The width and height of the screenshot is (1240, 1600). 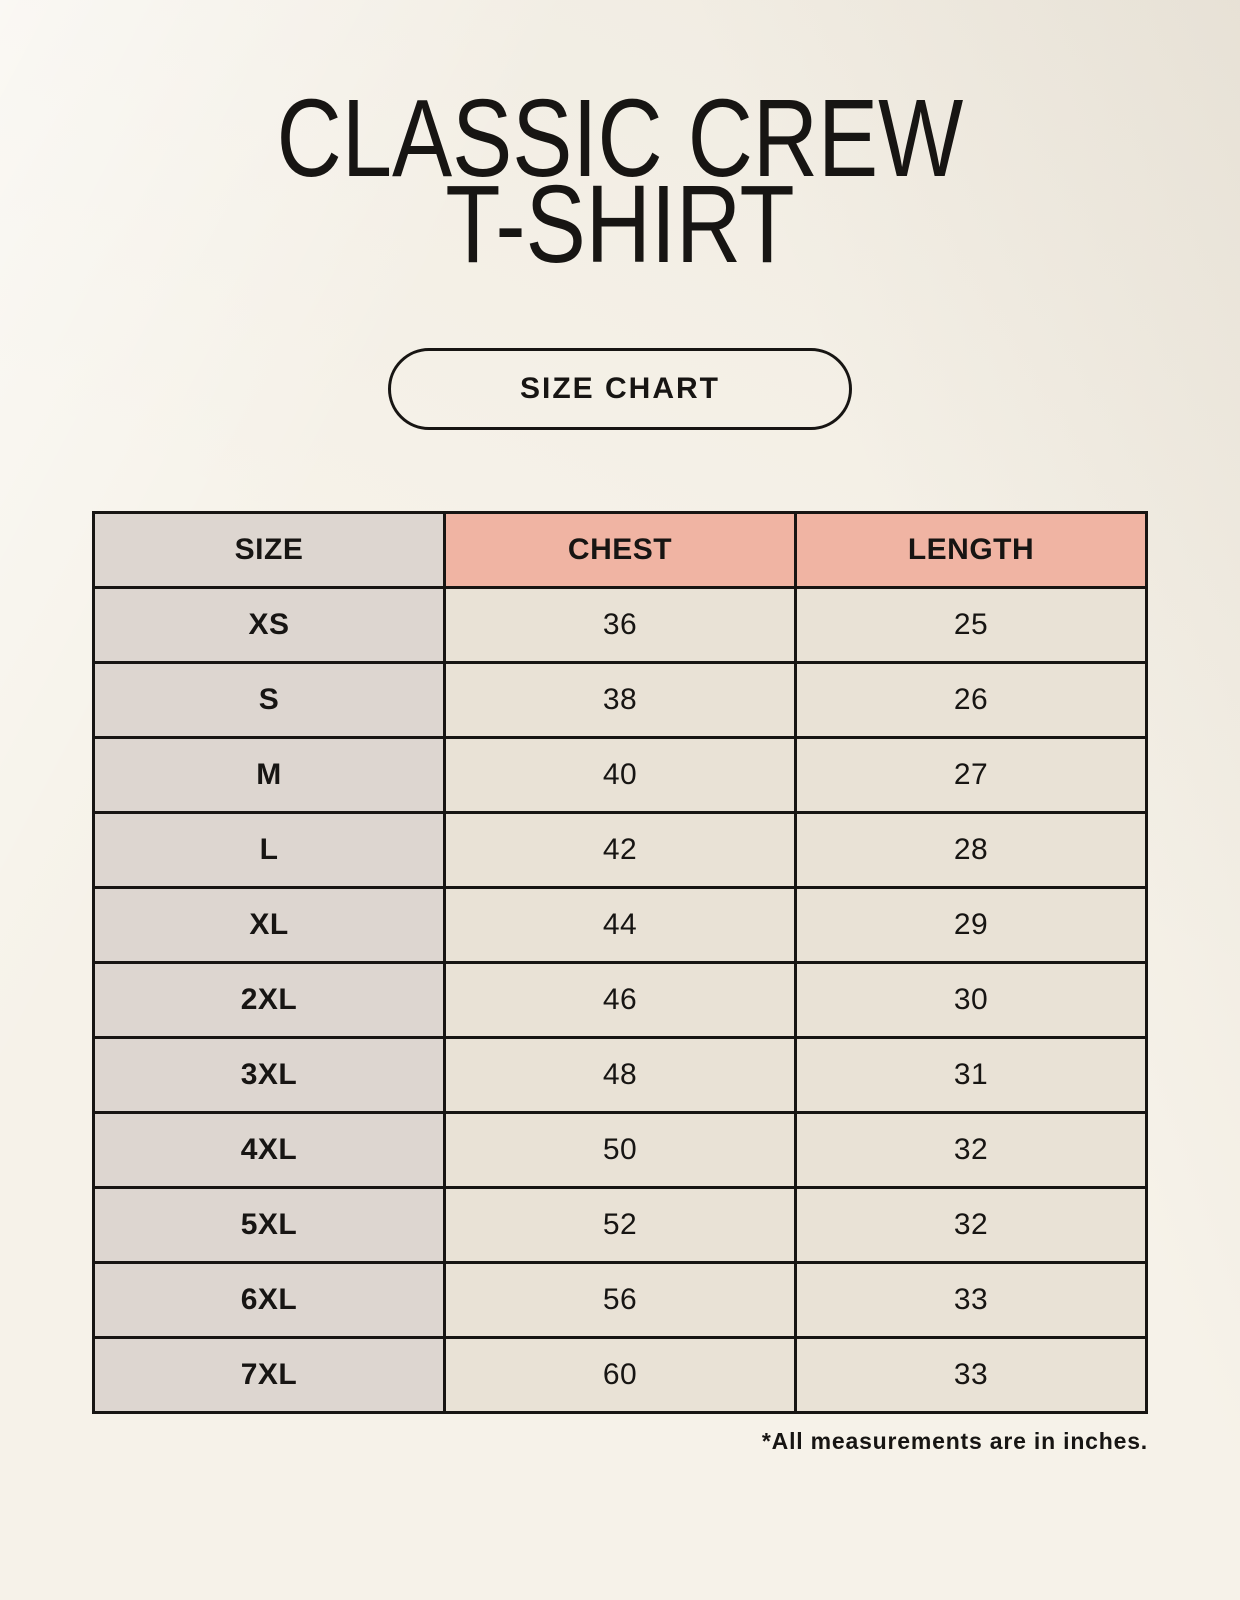 What do you see at coordinates (269, 549) in the screenshot?
I see `column-header-size: SIZE` at bounding box center [269, 549].